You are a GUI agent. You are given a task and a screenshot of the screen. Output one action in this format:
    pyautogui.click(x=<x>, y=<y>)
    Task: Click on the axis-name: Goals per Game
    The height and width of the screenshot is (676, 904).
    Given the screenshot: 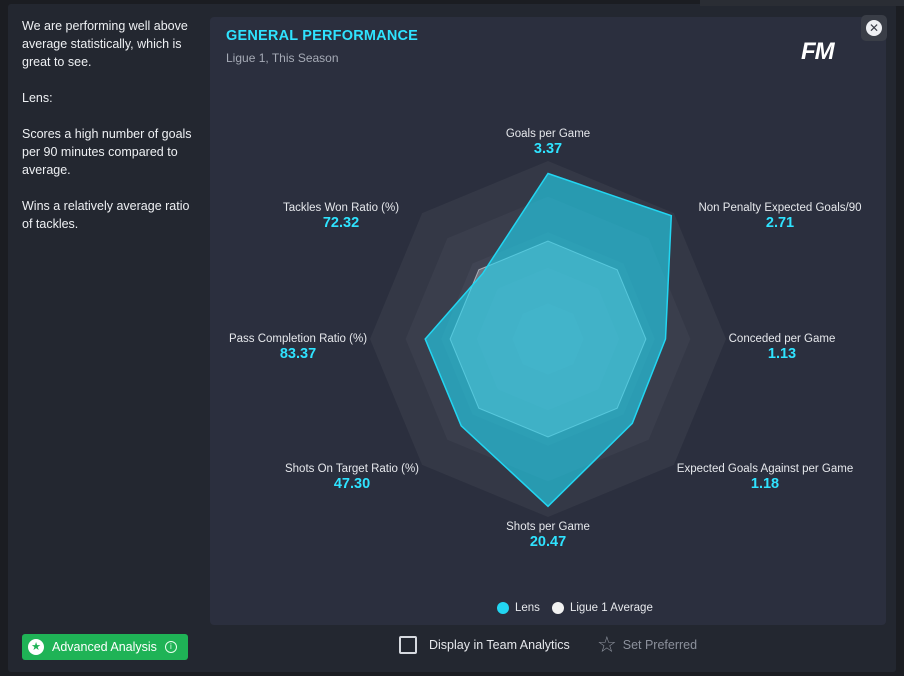 What is the action you would take?
    pyautogui.click(x=548, y=134)
    